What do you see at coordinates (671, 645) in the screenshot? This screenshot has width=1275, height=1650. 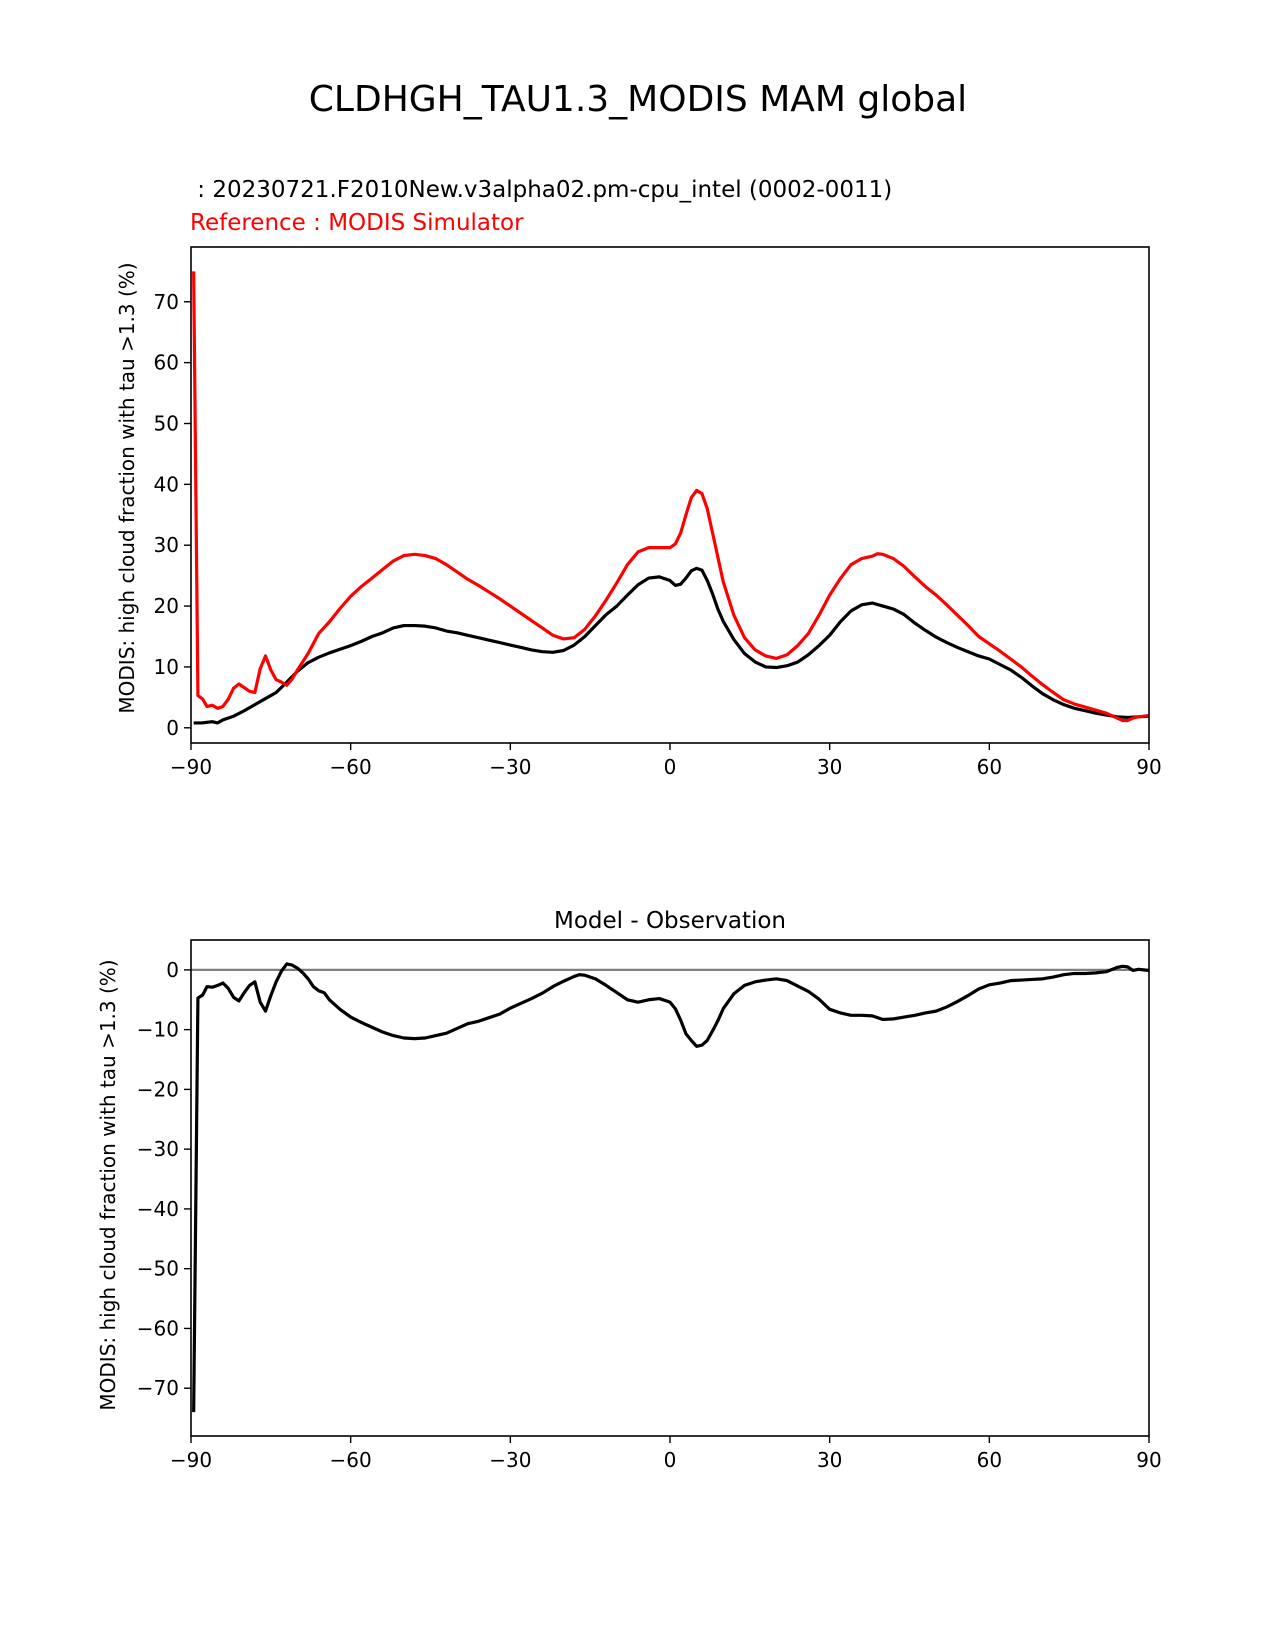 I see `top-series-line-test` at bounding box center [671, 645].